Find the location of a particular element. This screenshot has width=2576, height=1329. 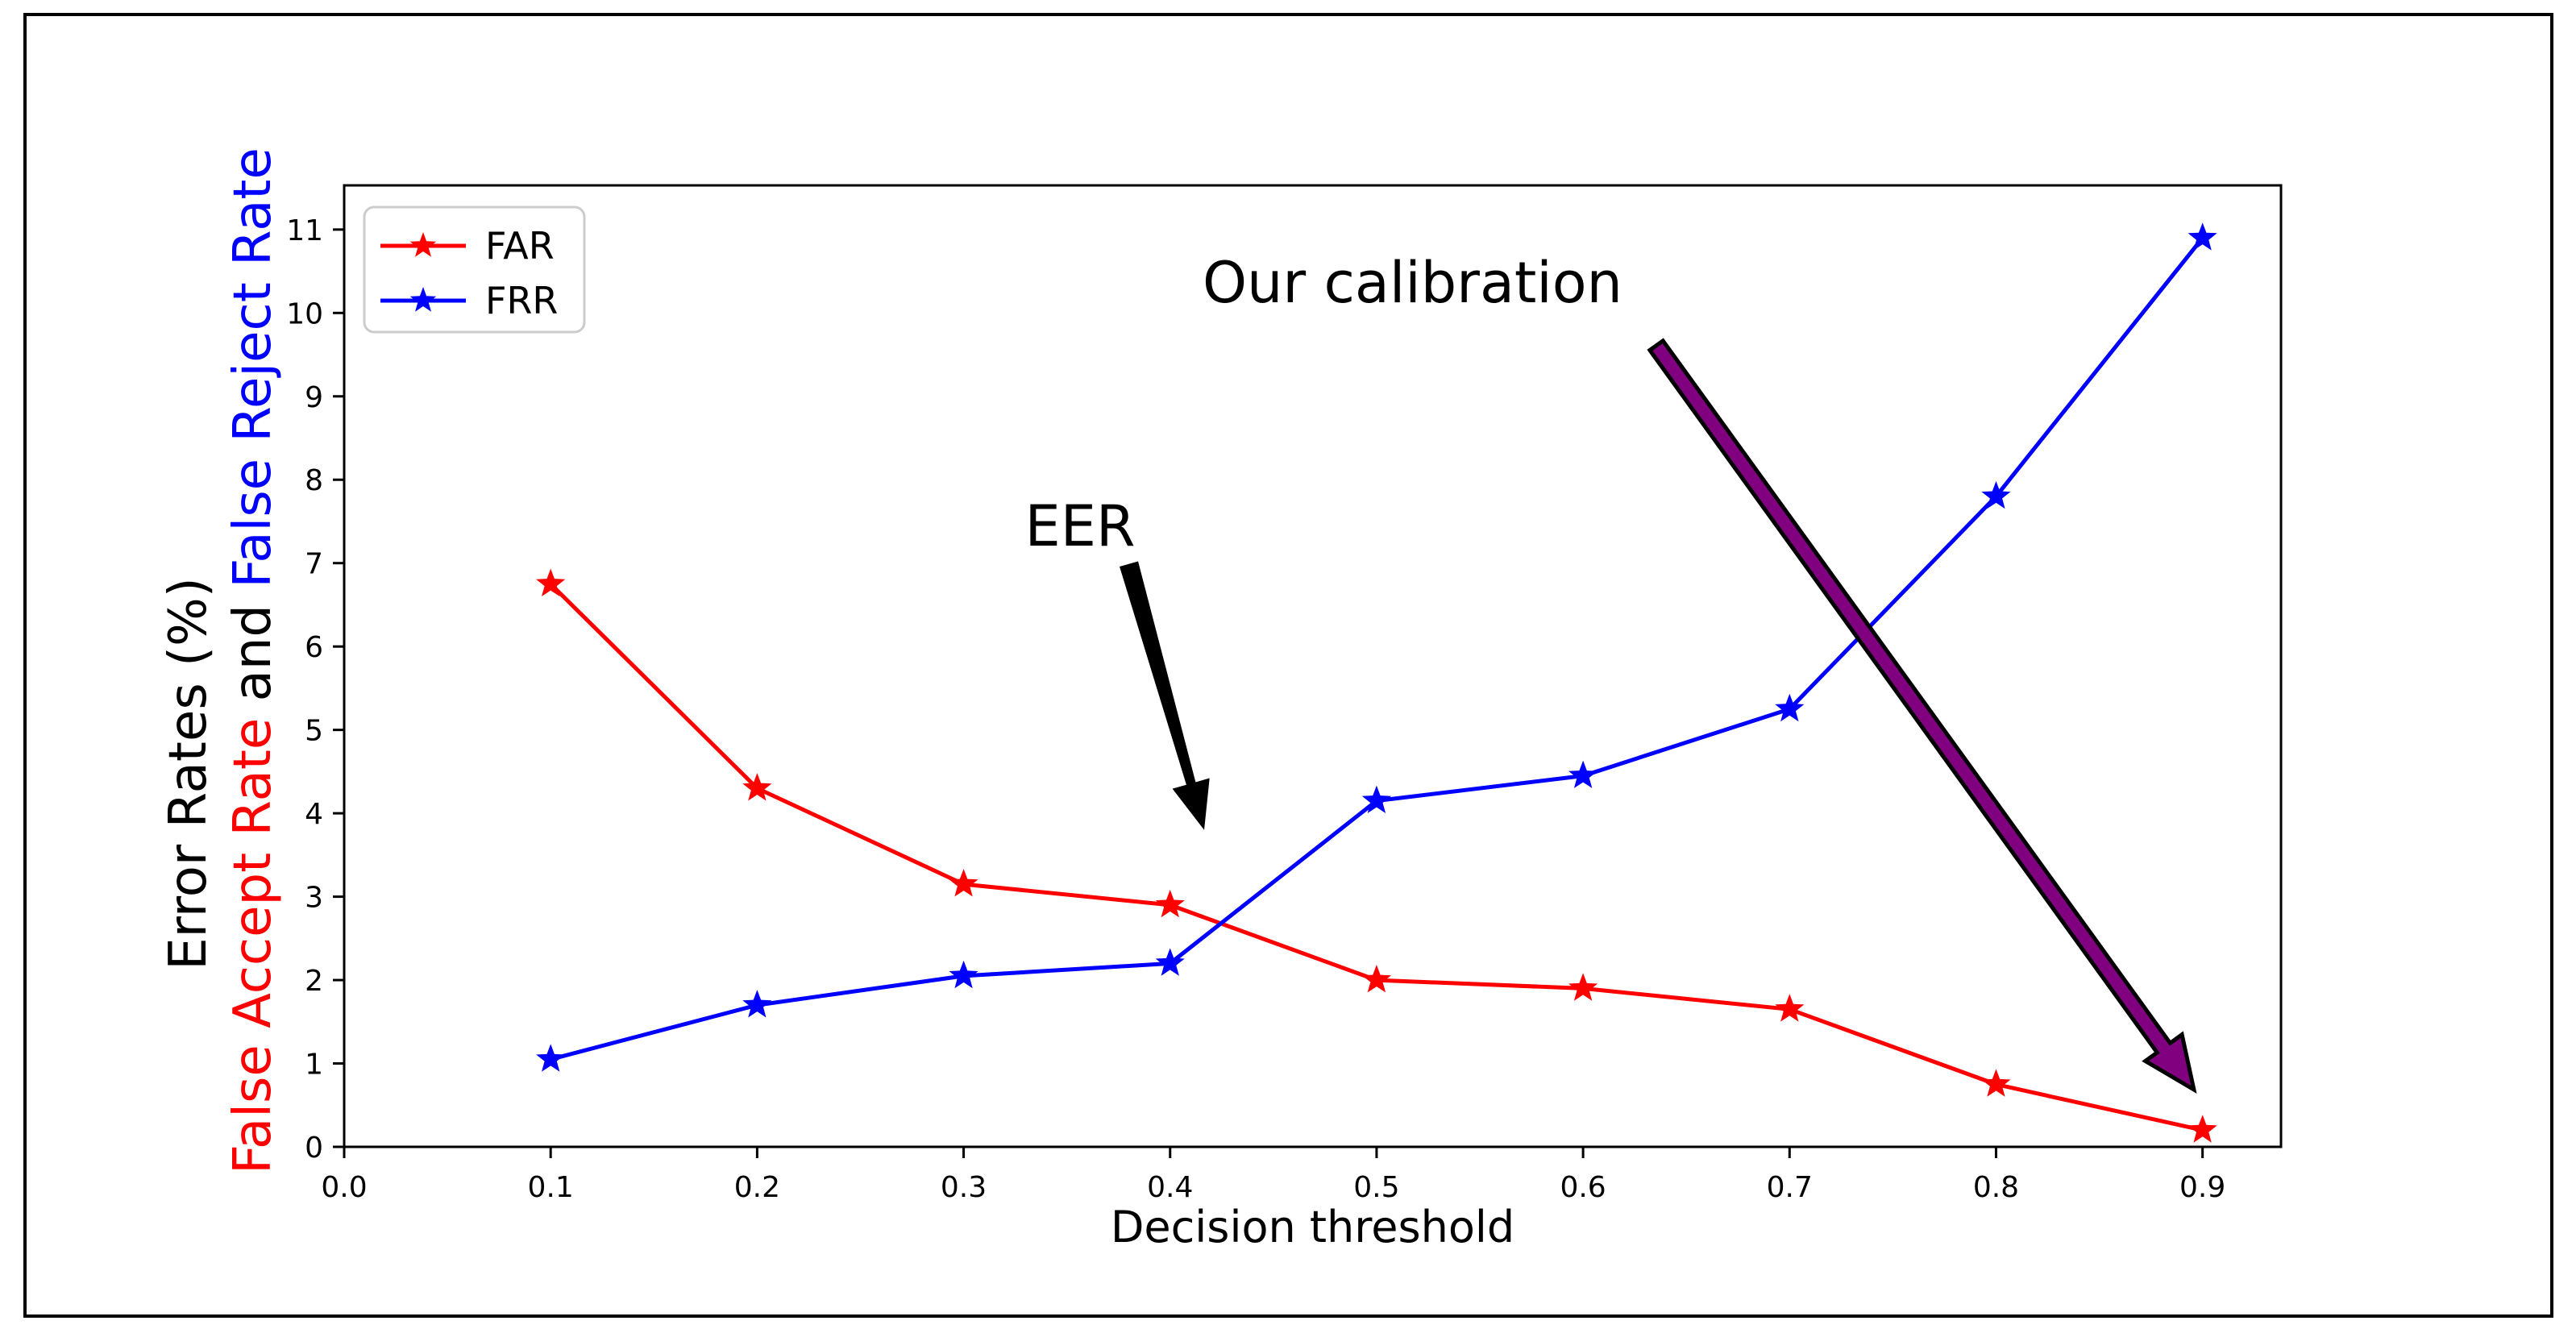

y-tick-label: 4 is located at coordinates (314, 814).